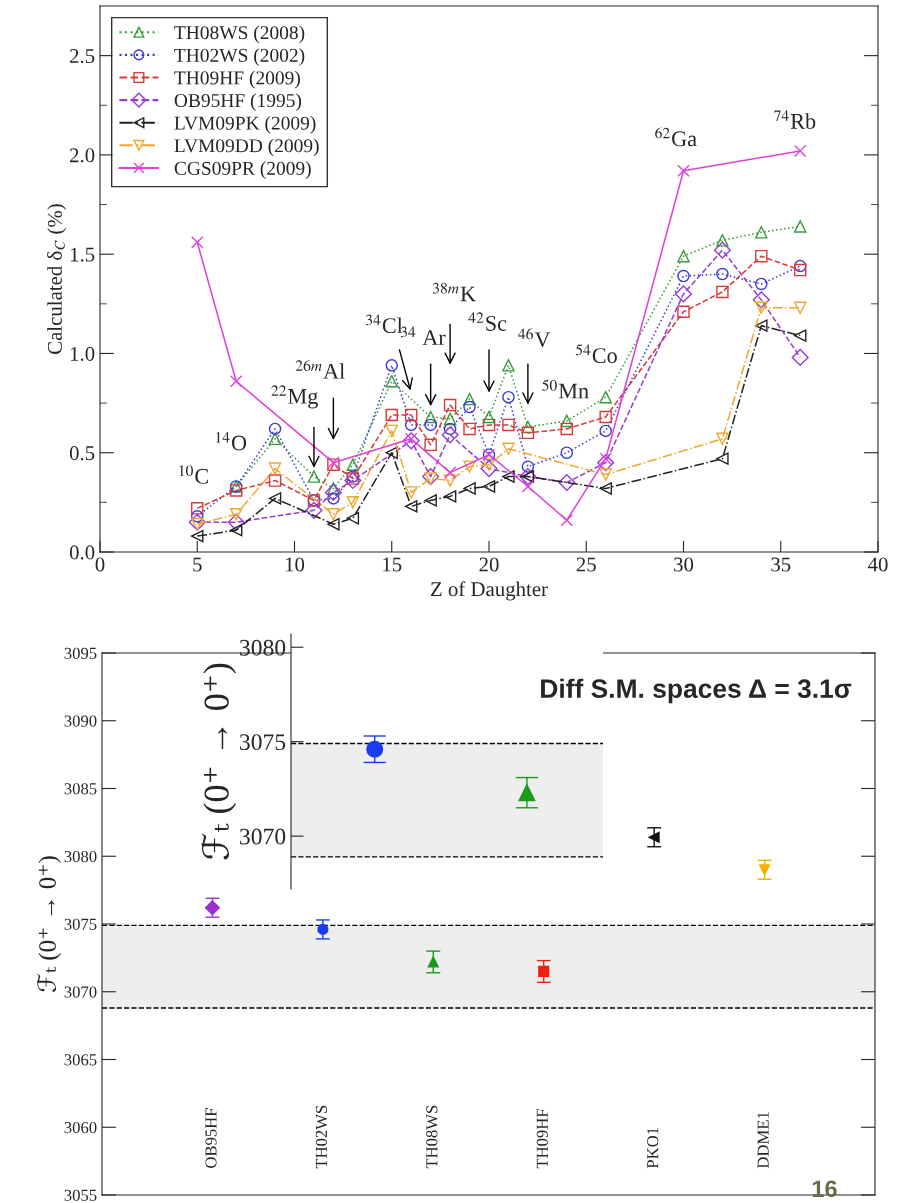  Describe the element at coordinates (763, 1140) in the screenshot. I see `x-tick-label: DDME1` at that location.